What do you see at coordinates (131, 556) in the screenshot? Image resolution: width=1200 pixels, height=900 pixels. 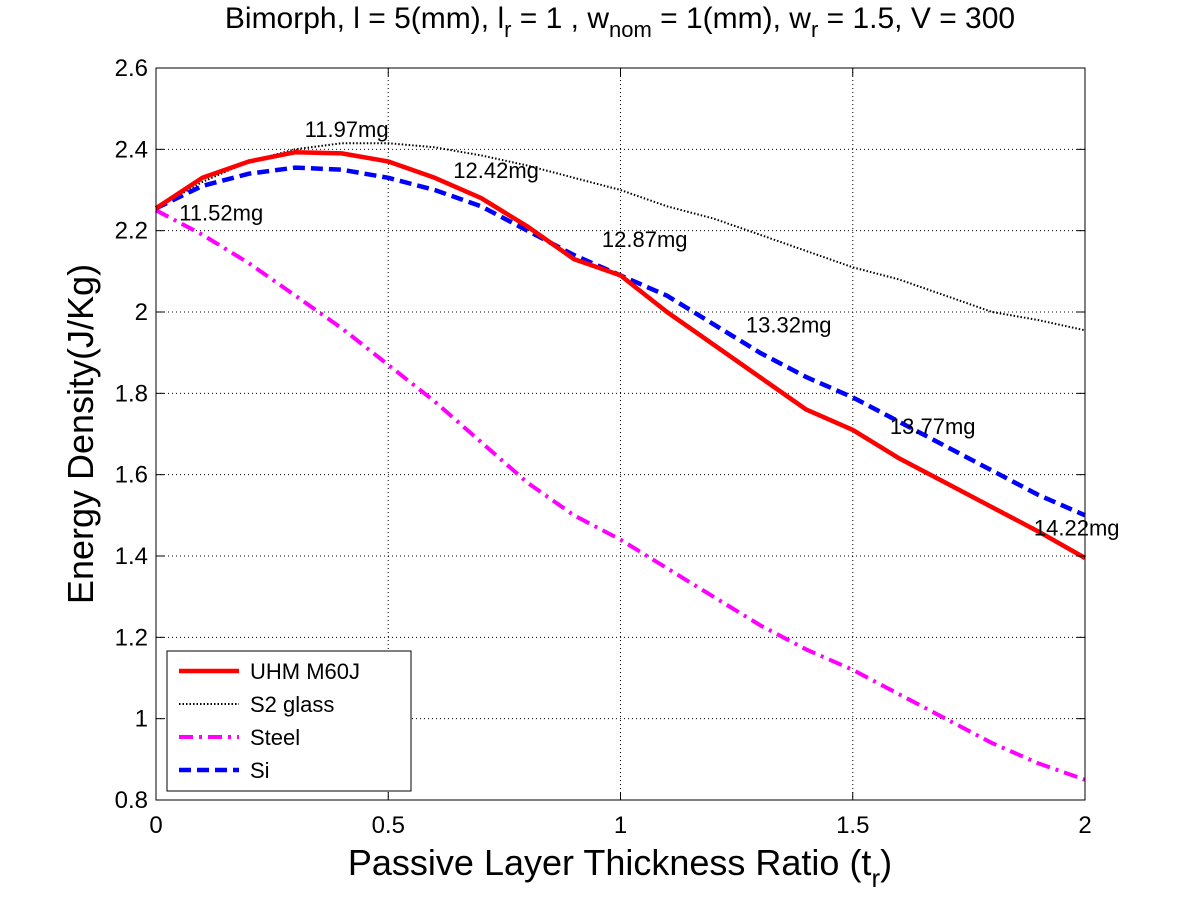 I see `y-tick-label: 1.4` at bounding box center [131, 556].